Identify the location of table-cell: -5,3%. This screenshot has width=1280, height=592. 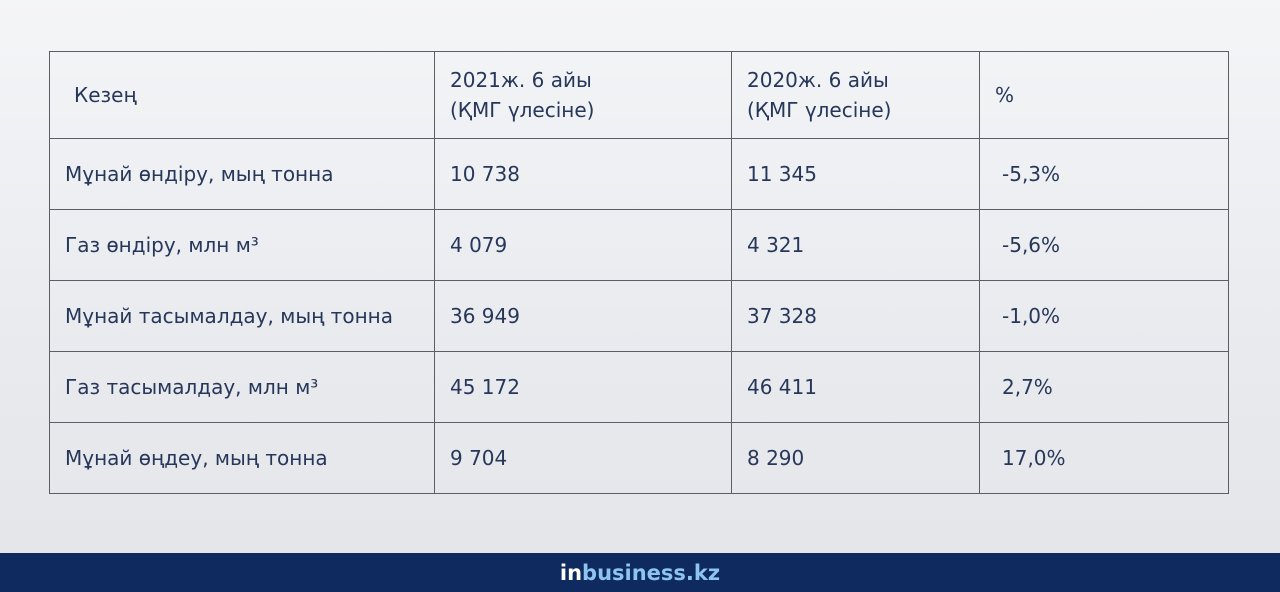
(1104, 174).